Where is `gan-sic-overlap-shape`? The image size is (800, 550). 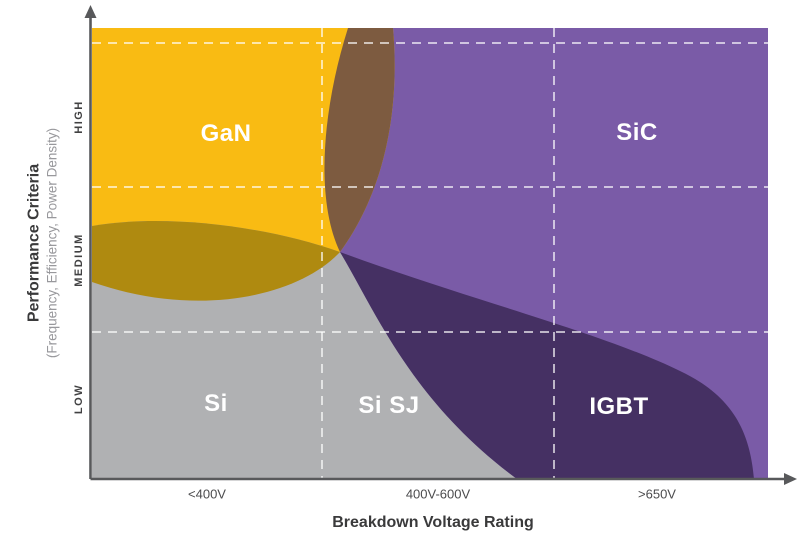 gan-sic-overlap-shape is located at coordinates (359, 140).